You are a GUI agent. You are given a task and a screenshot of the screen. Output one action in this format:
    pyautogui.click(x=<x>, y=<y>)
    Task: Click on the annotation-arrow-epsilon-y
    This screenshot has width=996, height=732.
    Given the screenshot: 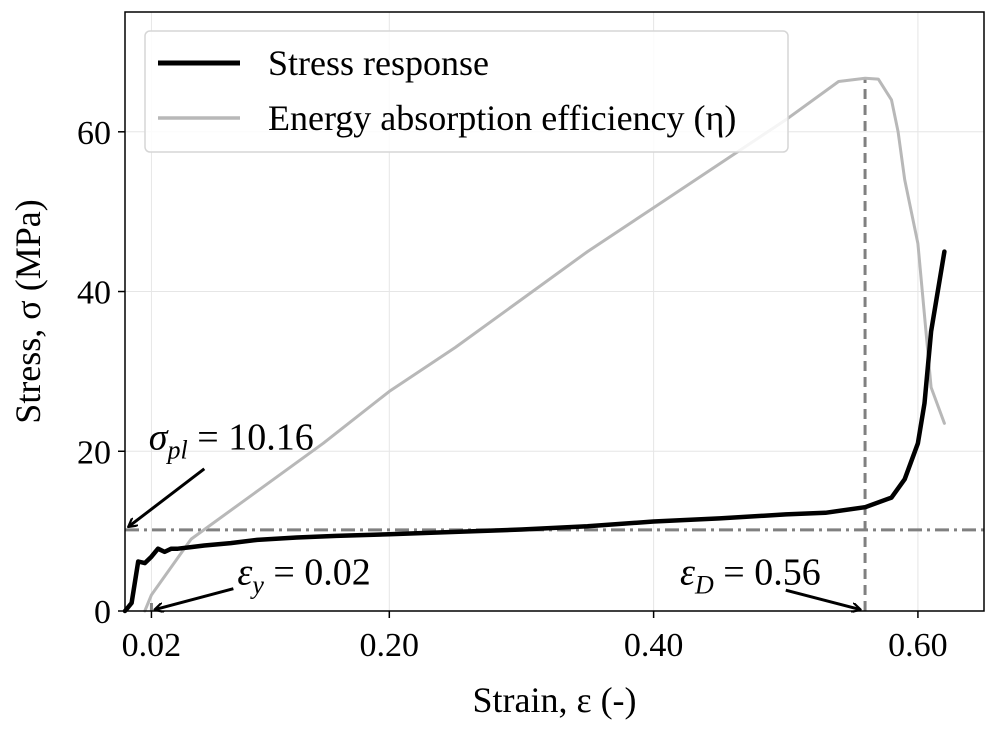 What is the action you would take?
    pyautogui.click(x=194, y=598)
    